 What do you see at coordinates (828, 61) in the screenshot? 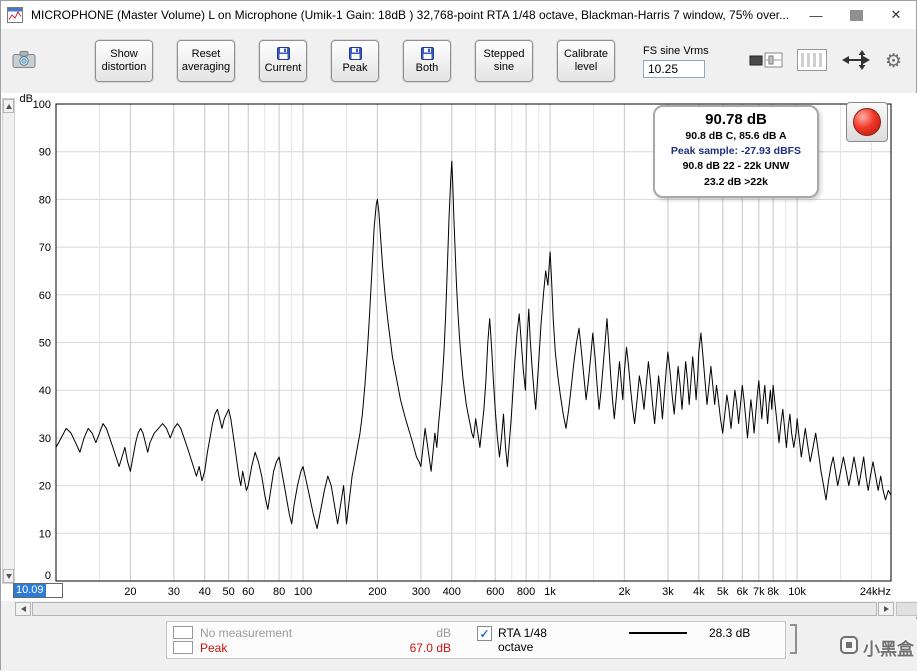
I see `toolbar-right-icons: ⚙` at bounding box center [828, 61].